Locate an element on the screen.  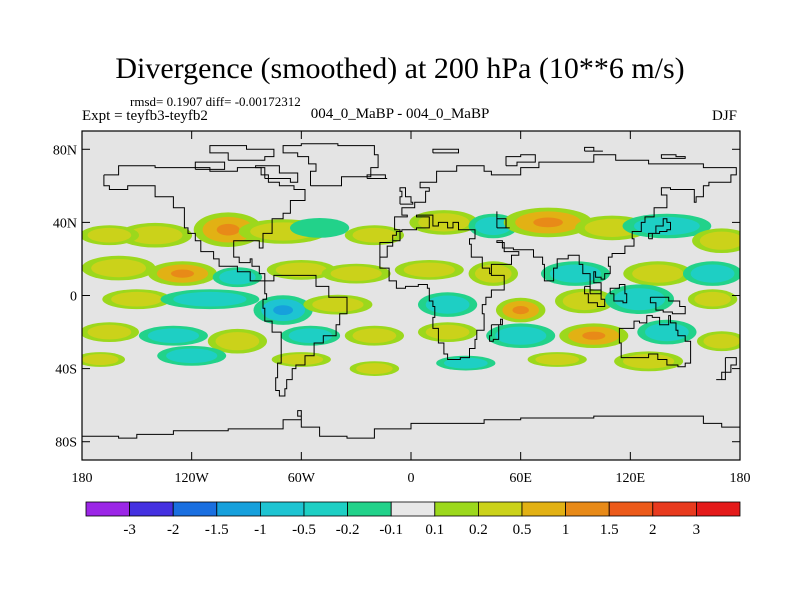
coastline-south-america is located at coordinates (305, 335).